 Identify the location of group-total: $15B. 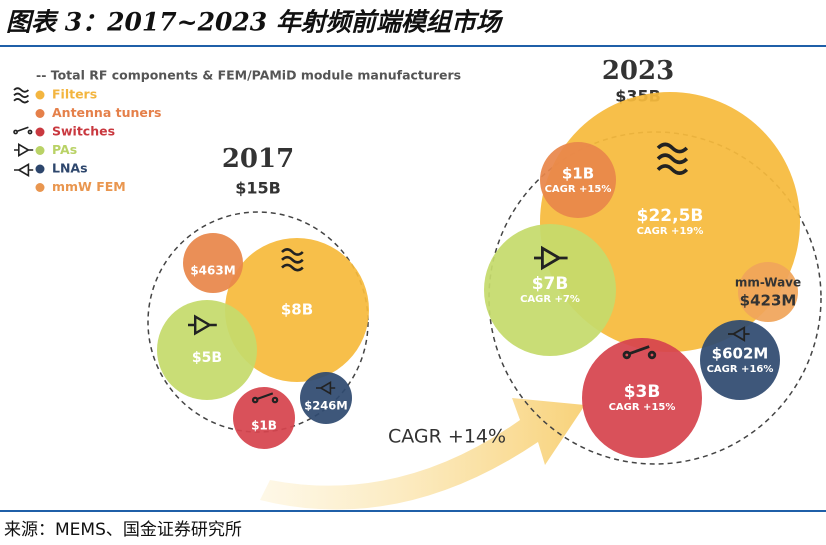
(258, 188).